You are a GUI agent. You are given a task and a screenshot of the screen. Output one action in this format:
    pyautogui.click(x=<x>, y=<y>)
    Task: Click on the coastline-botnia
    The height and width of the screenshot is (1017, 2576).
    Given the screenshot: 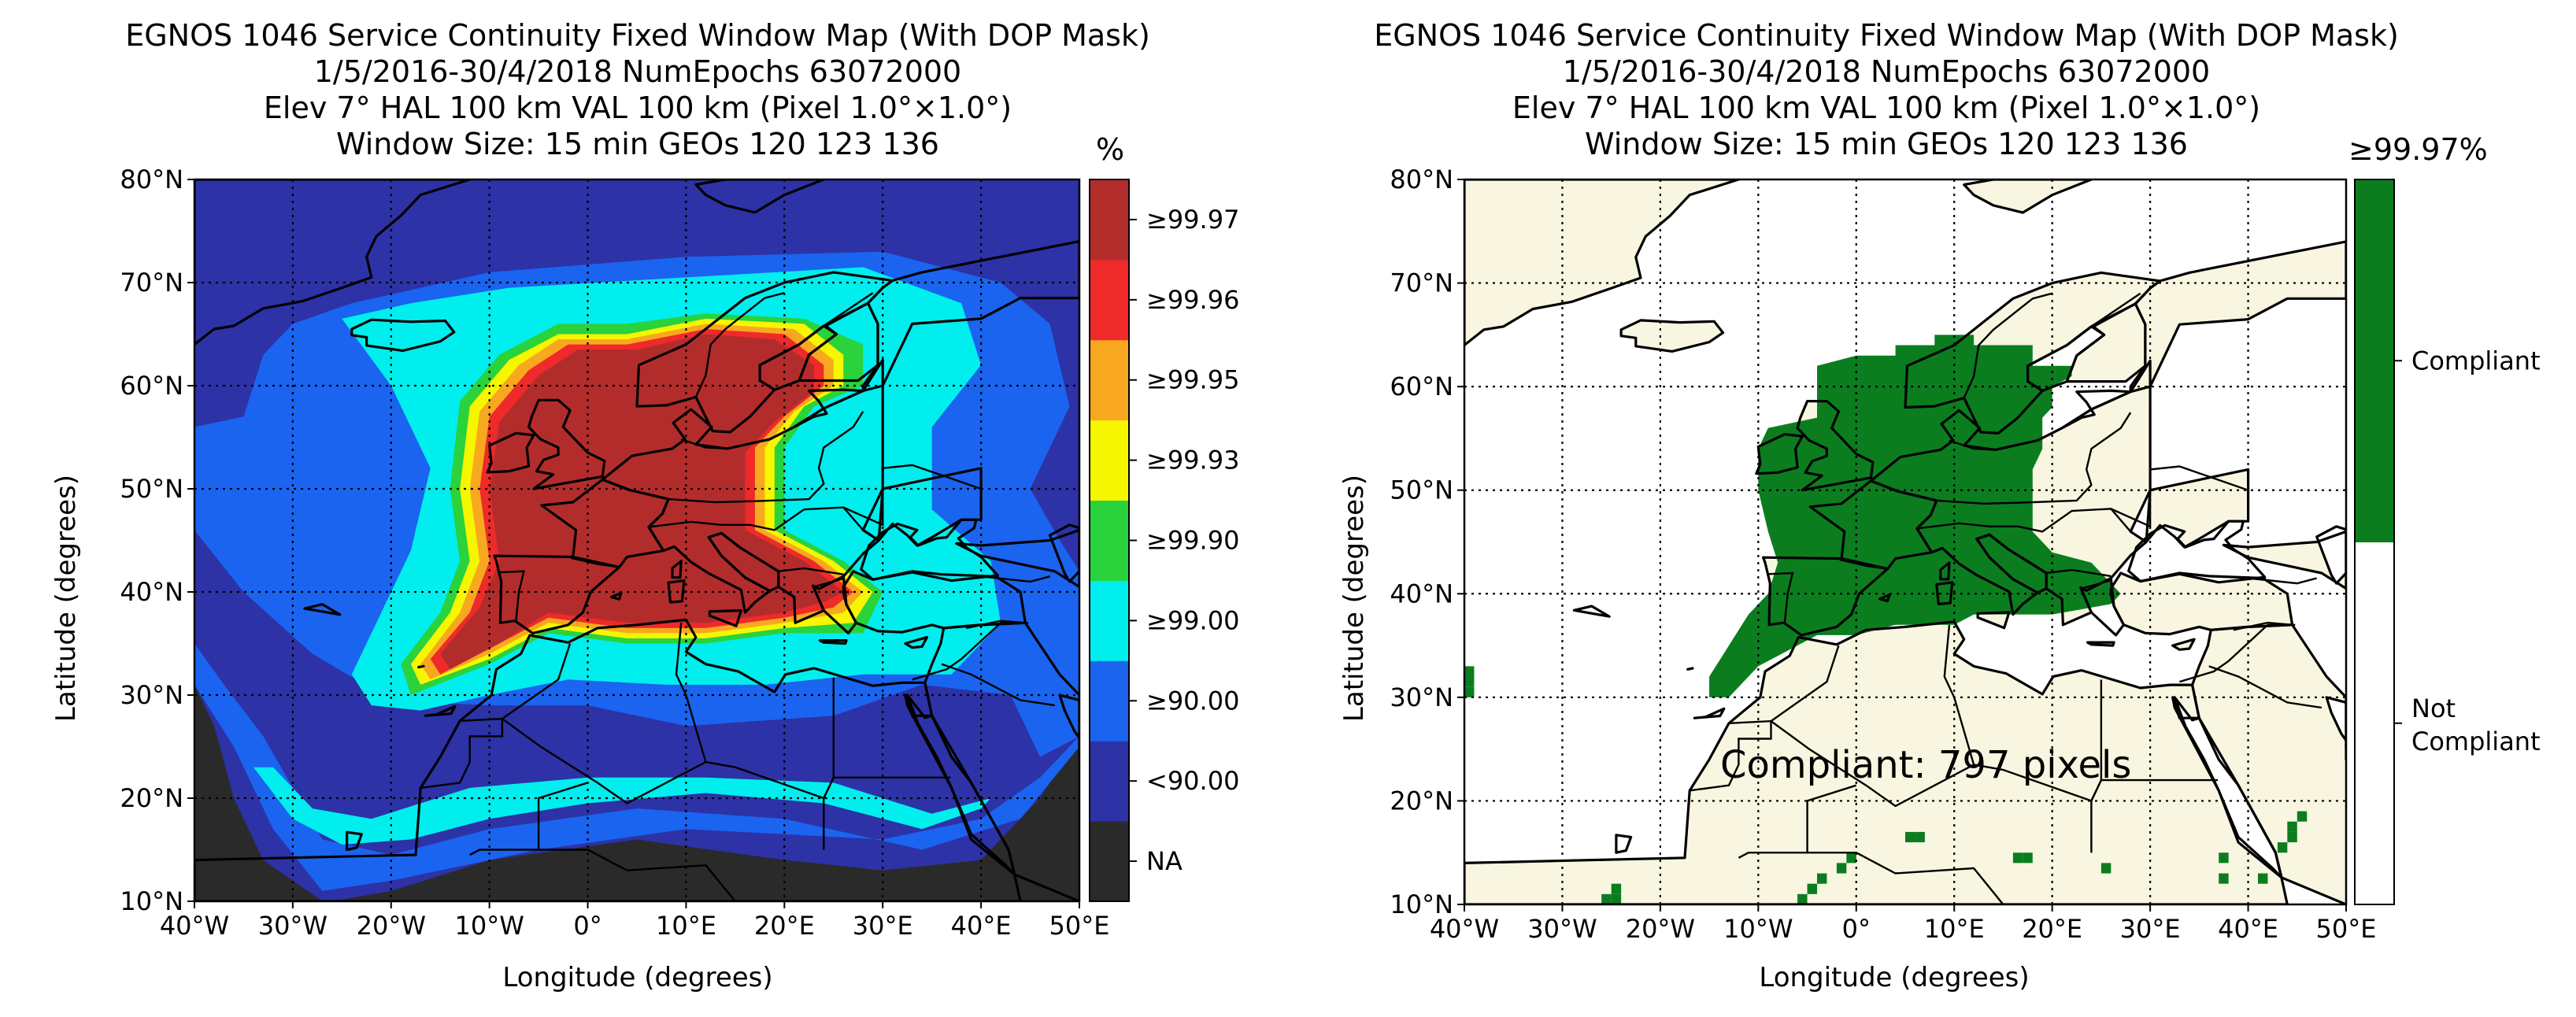 What is the action you would take?
    pyautogui.click(x=798, y=358)
    